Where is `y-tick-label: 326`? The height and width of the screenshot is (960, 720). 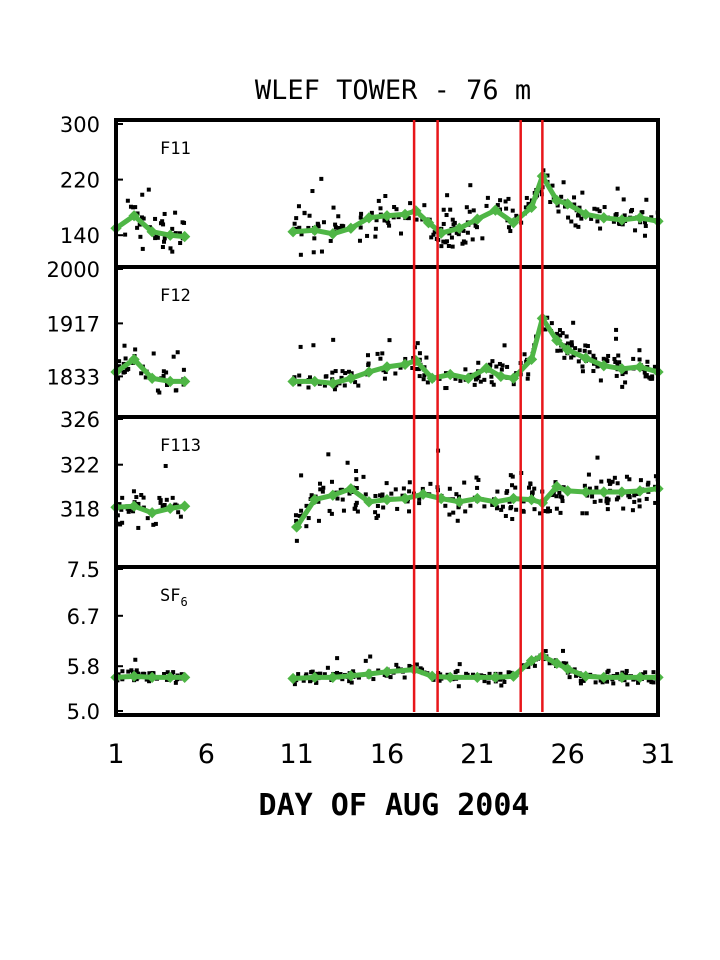
y-tick-label: 326 is located at coordinates (80, 420).